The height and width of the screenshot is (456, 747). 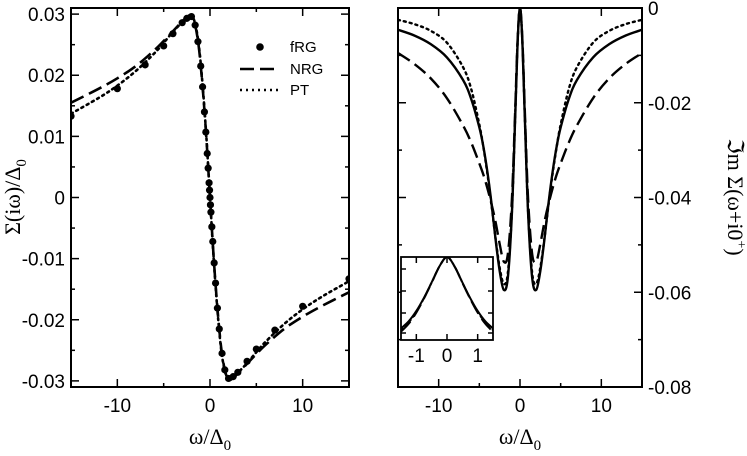 What do you see at coordinates (670, 199) in the screenshot?
I see `y-tick-label: -0.04` at bounding box center [670, 199].